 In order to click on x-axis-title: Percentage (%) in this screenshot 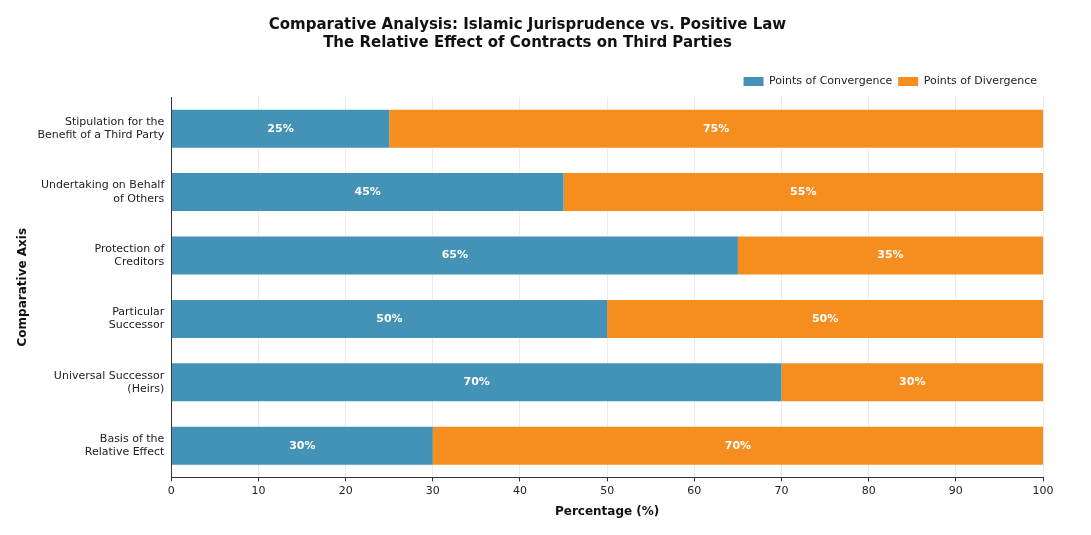, I will do `click(607, 510)`.